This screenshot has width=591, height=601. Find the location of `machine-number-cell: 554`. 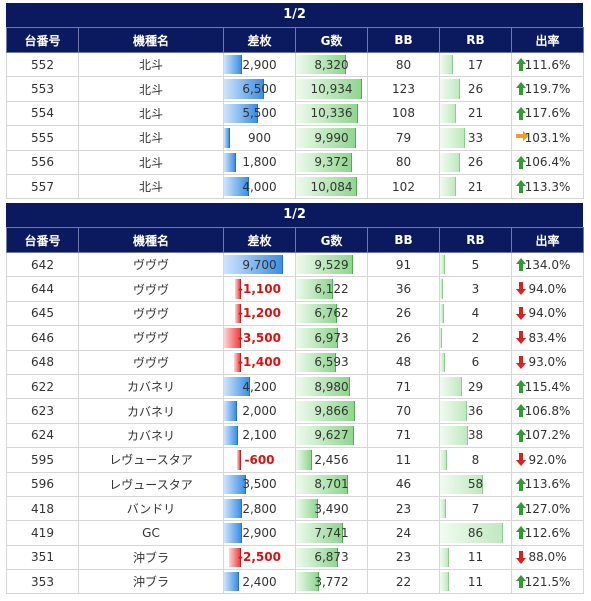

machine-number-cell: 554 is located at coordinates (42, 113).